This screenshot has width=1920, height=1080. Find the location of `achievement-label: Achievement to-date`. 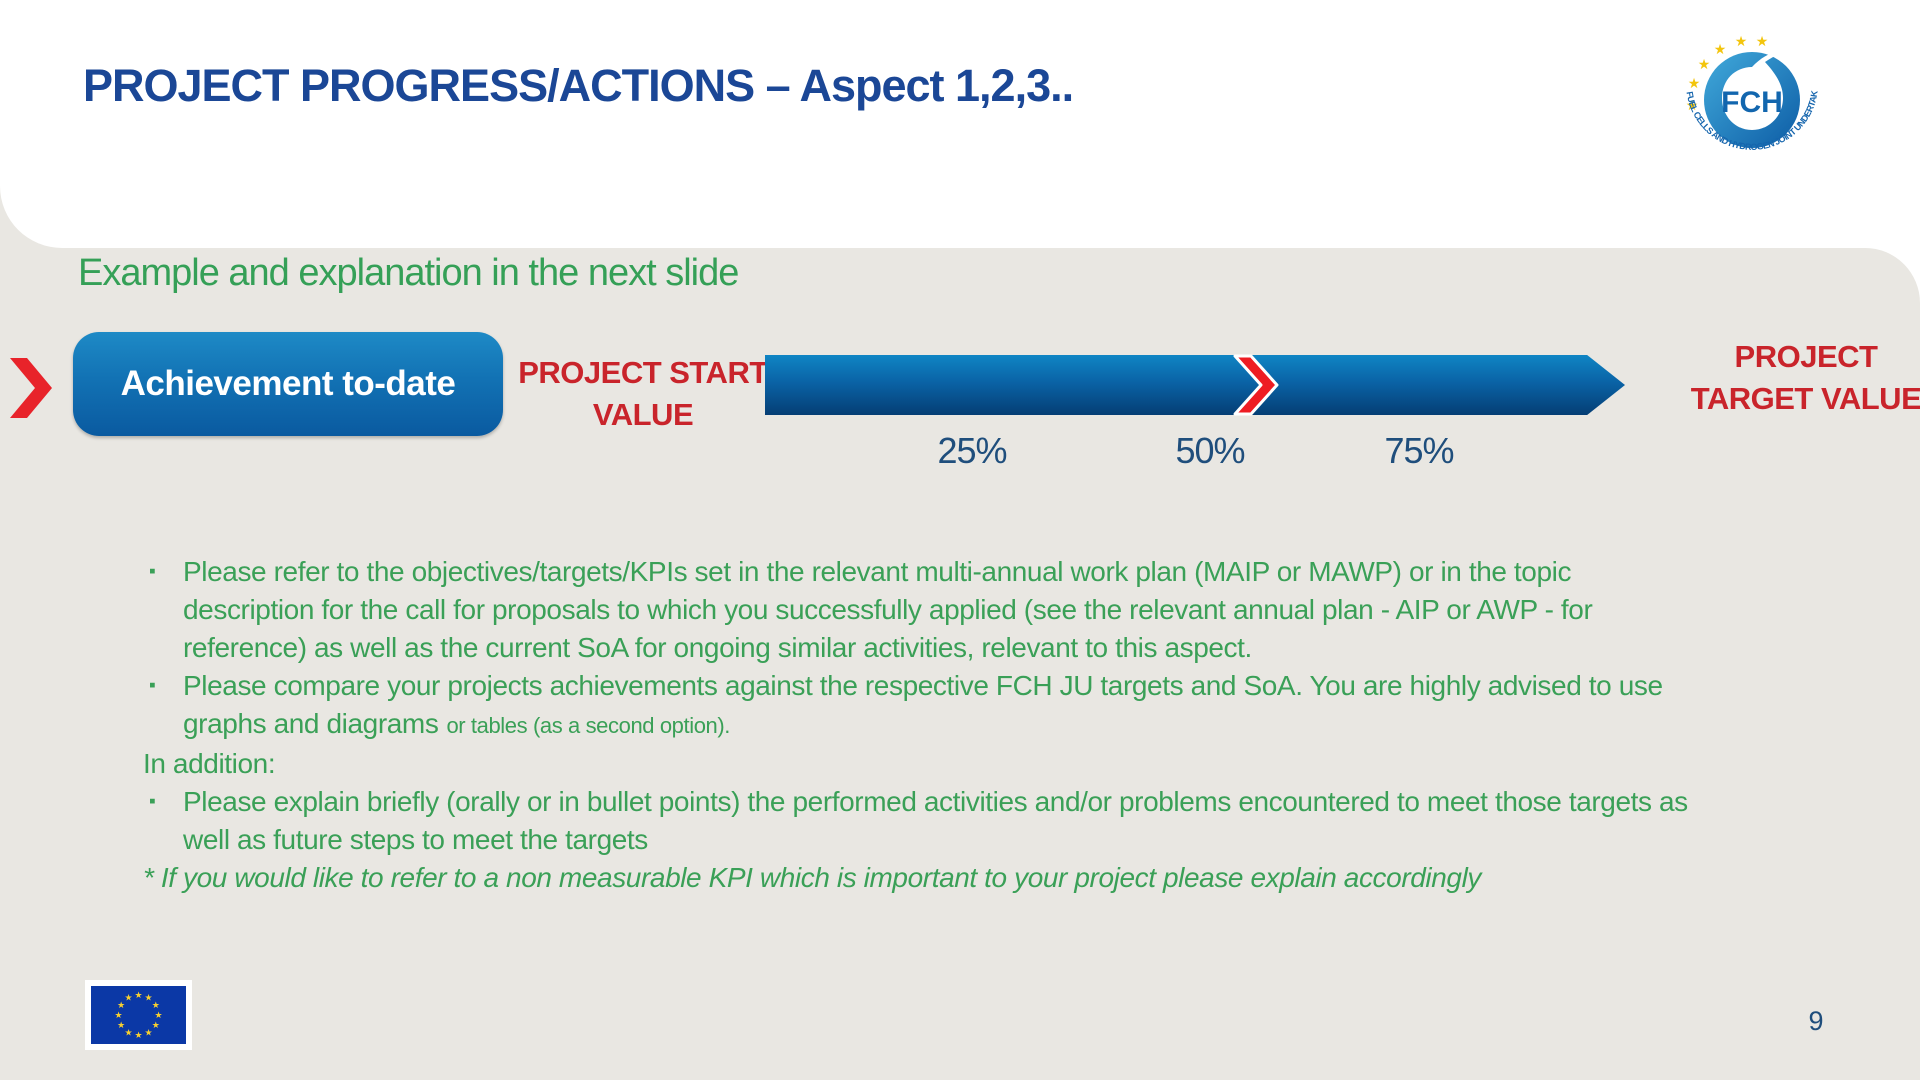

achievement-label: Achievement to-date is located at coordinates (288, 383).